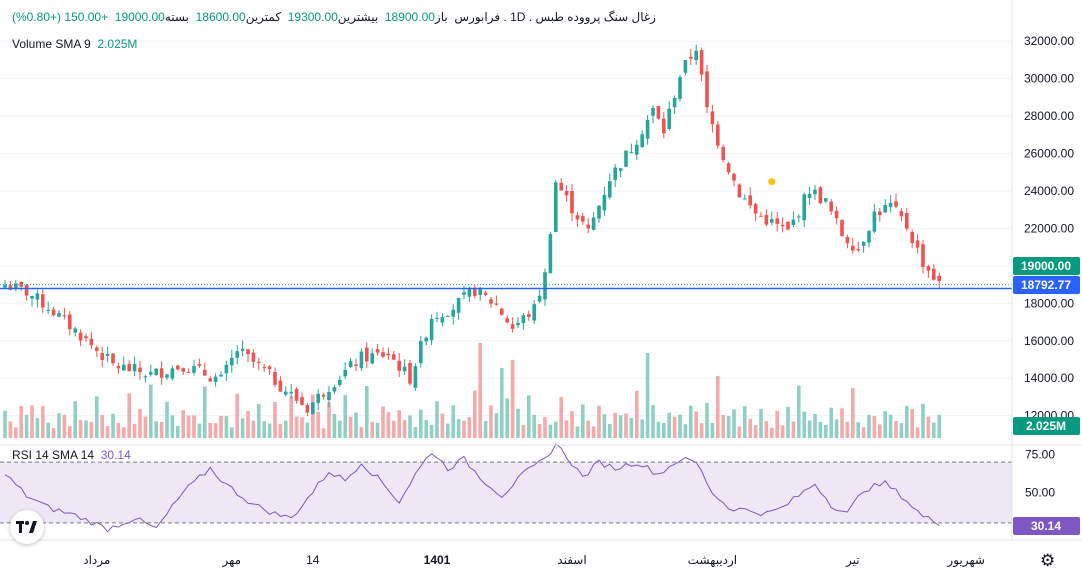 The width and height of the screenshot is (1082, 574). I want to click on tradingview-logo-icon, so click(27, 527).